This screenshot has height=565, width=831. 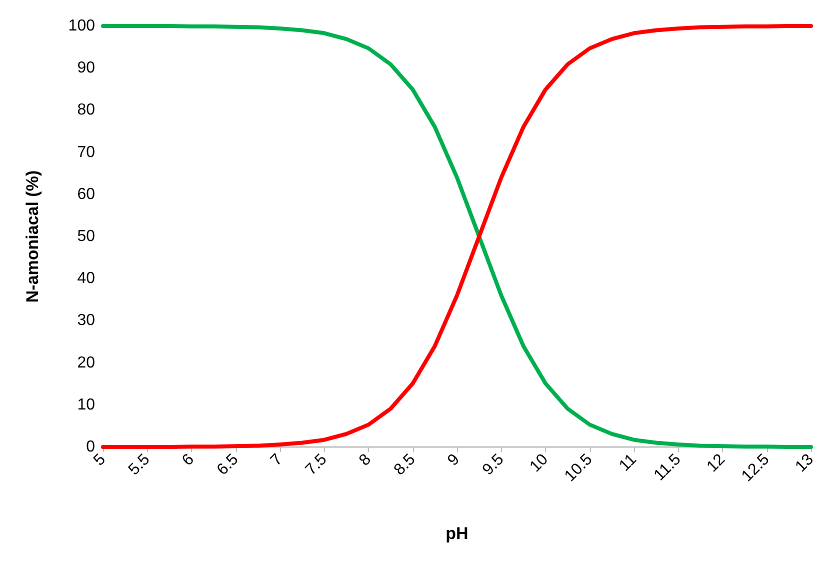 I want to click on y-tick-label: 30, so click(x=86, y=321).